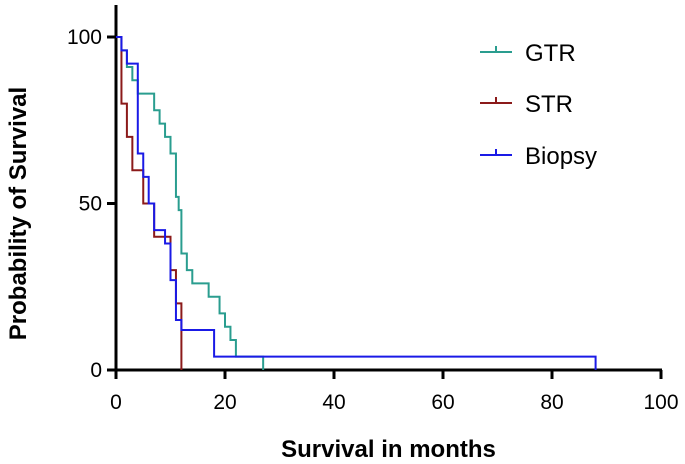 The image size is (685, 464). I want to click on x-tick-label: 0, so click(116, 402).